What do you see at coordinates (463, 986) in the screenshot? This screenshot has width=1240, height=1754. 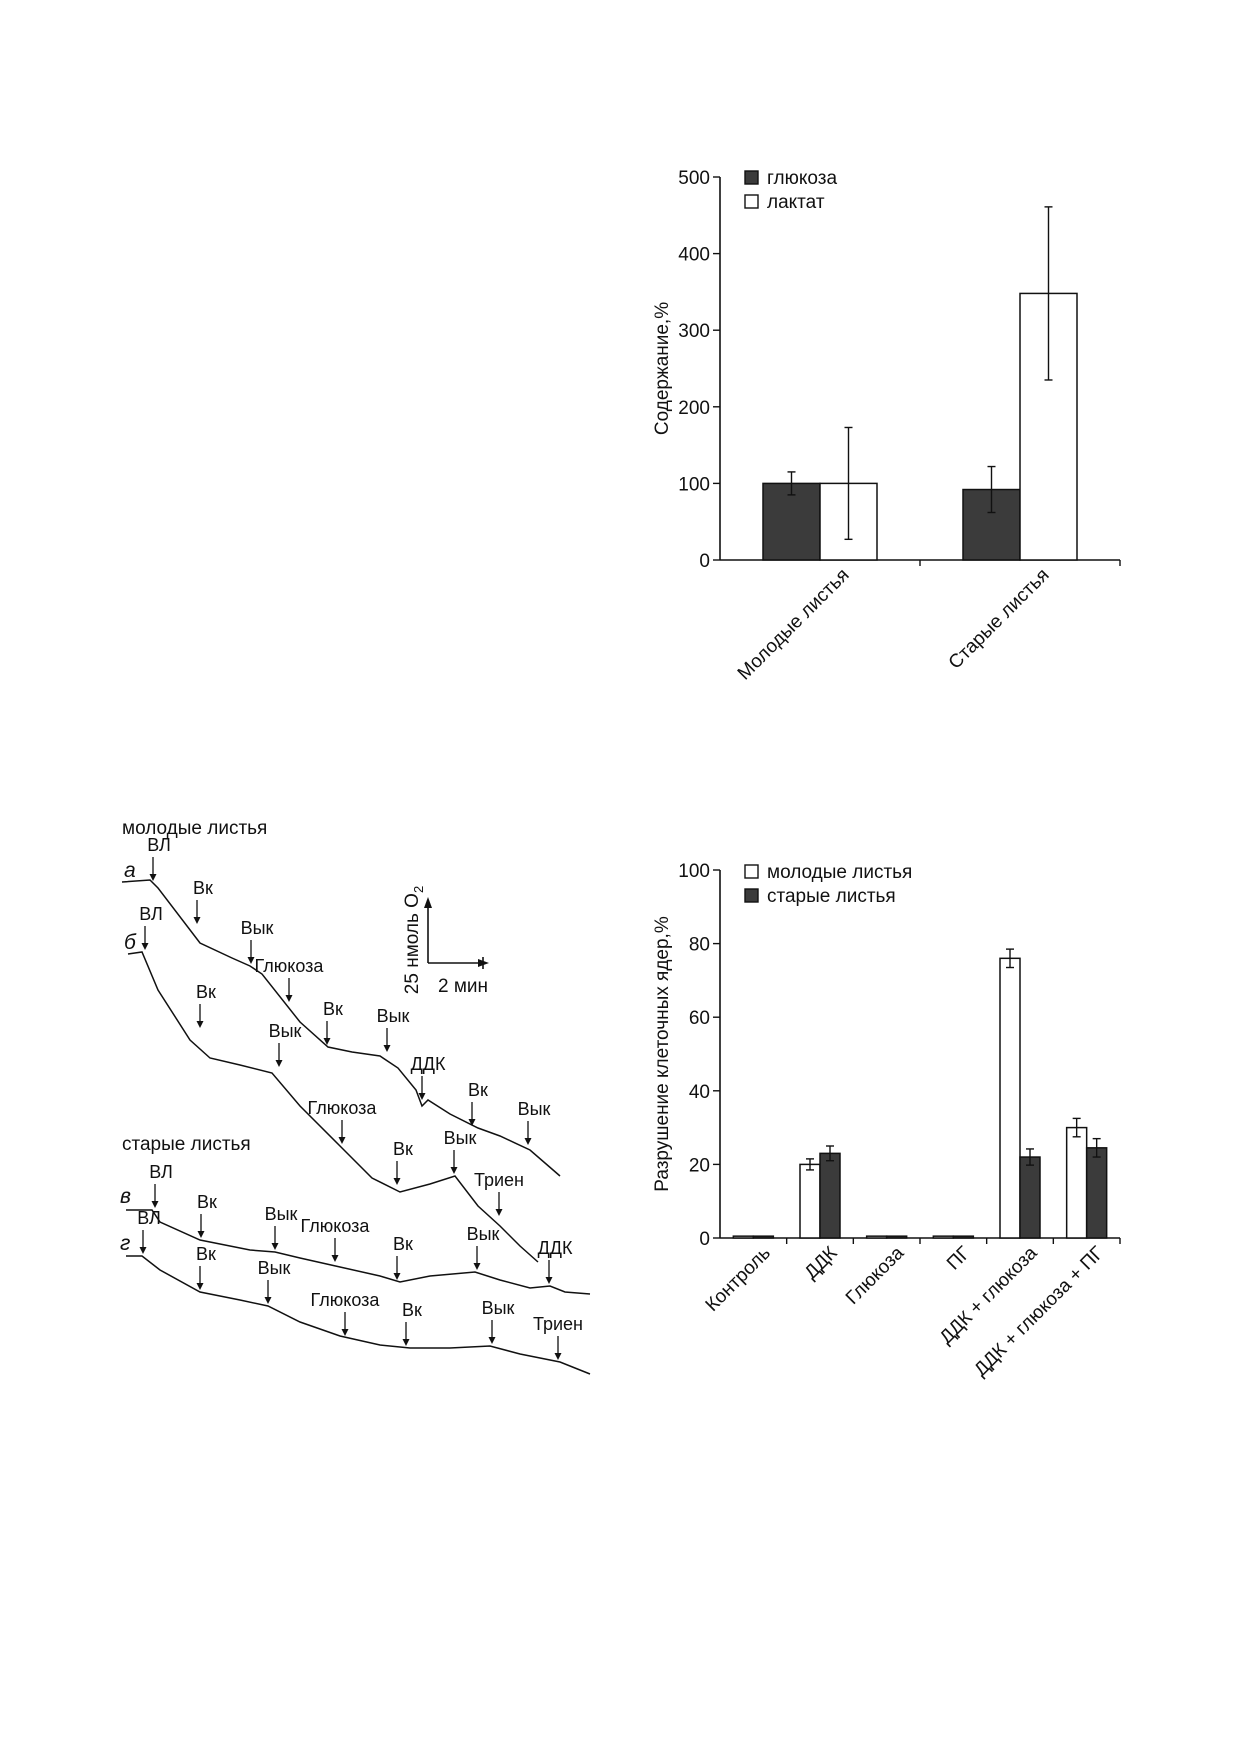 I see `scale-horizontal-label: 2 мин` at bounding box center [463, 986].